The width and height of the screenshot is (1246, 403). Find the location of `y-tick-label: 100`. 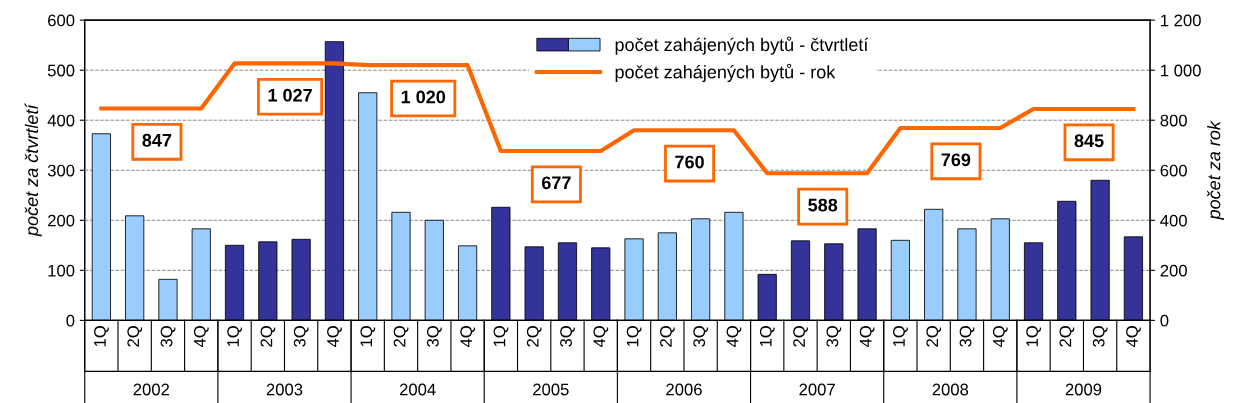

y-tick-label: 100 is located at coordinates (61, 270).